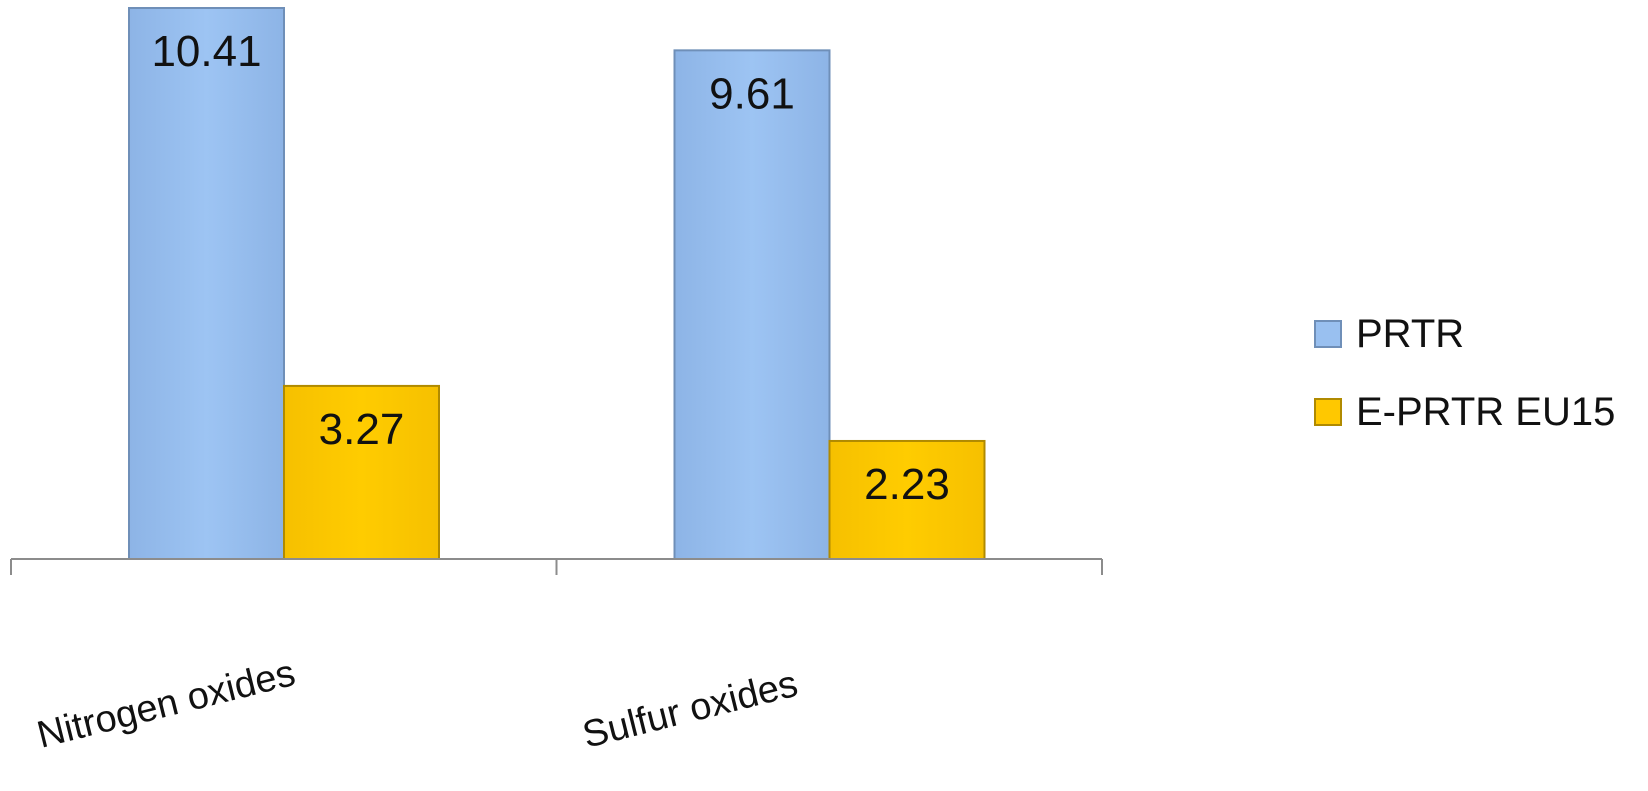  I want to click on legend-item-eprtr-eu15: E-PRTR EU15, so click(1464, 412).